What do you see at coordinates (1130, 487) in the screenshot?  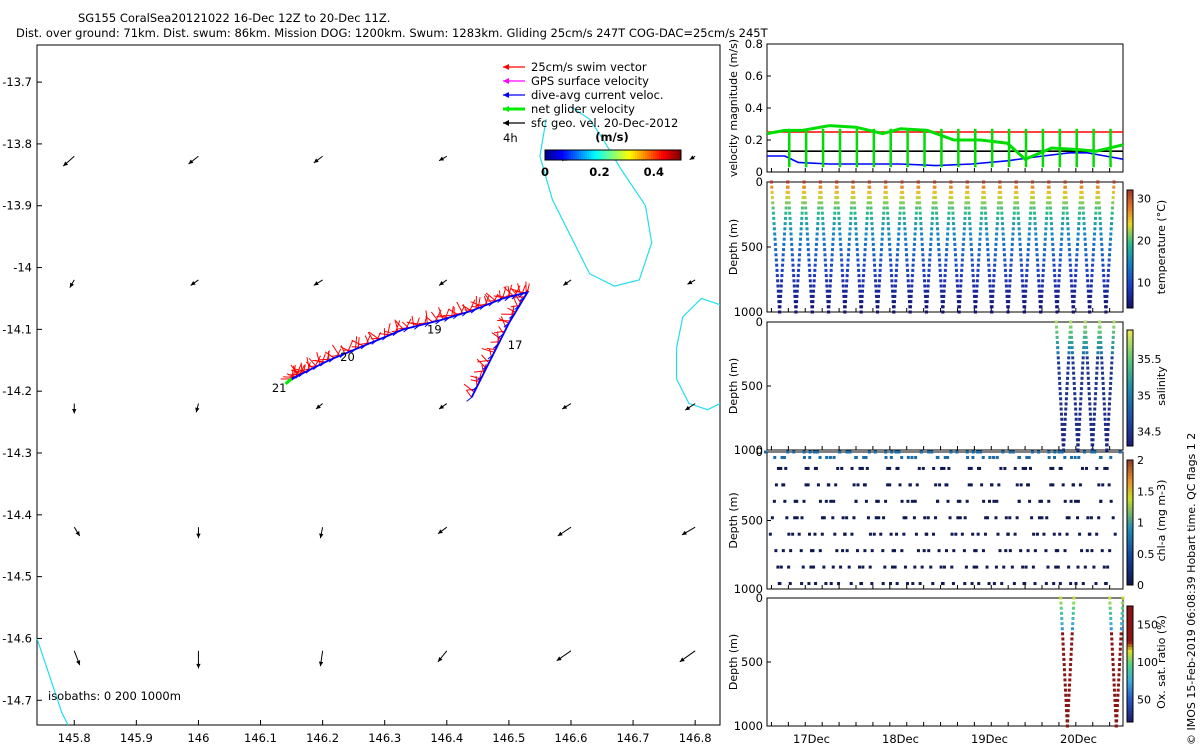 I see `chl-a-colorbar-cell` at bounding box center [1130, 487].